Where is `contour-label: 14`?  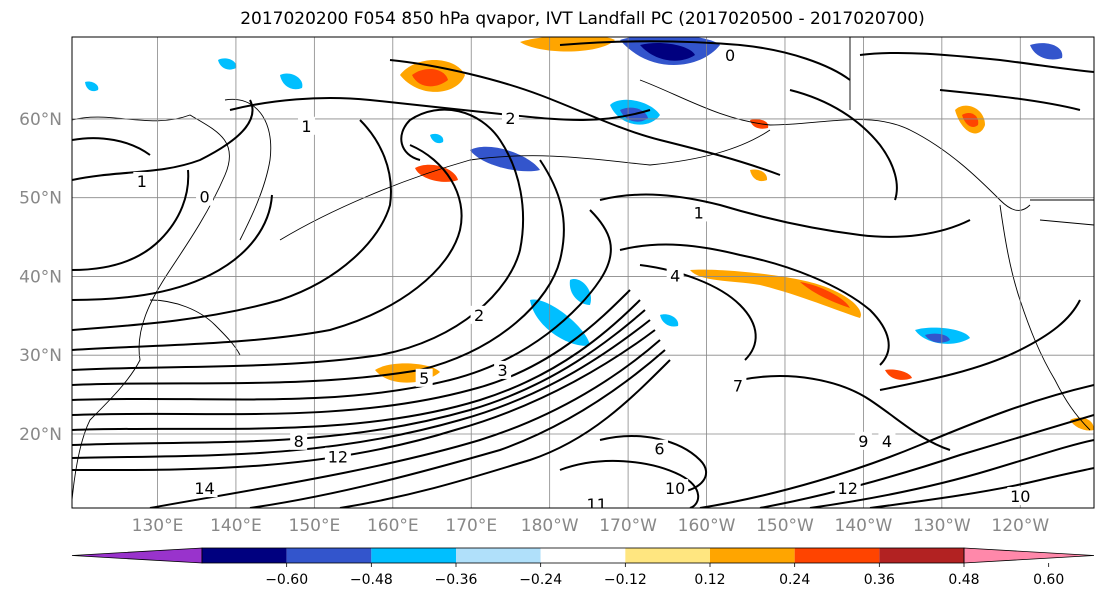 contour-label: 14 is located at coordinates (204, 488).